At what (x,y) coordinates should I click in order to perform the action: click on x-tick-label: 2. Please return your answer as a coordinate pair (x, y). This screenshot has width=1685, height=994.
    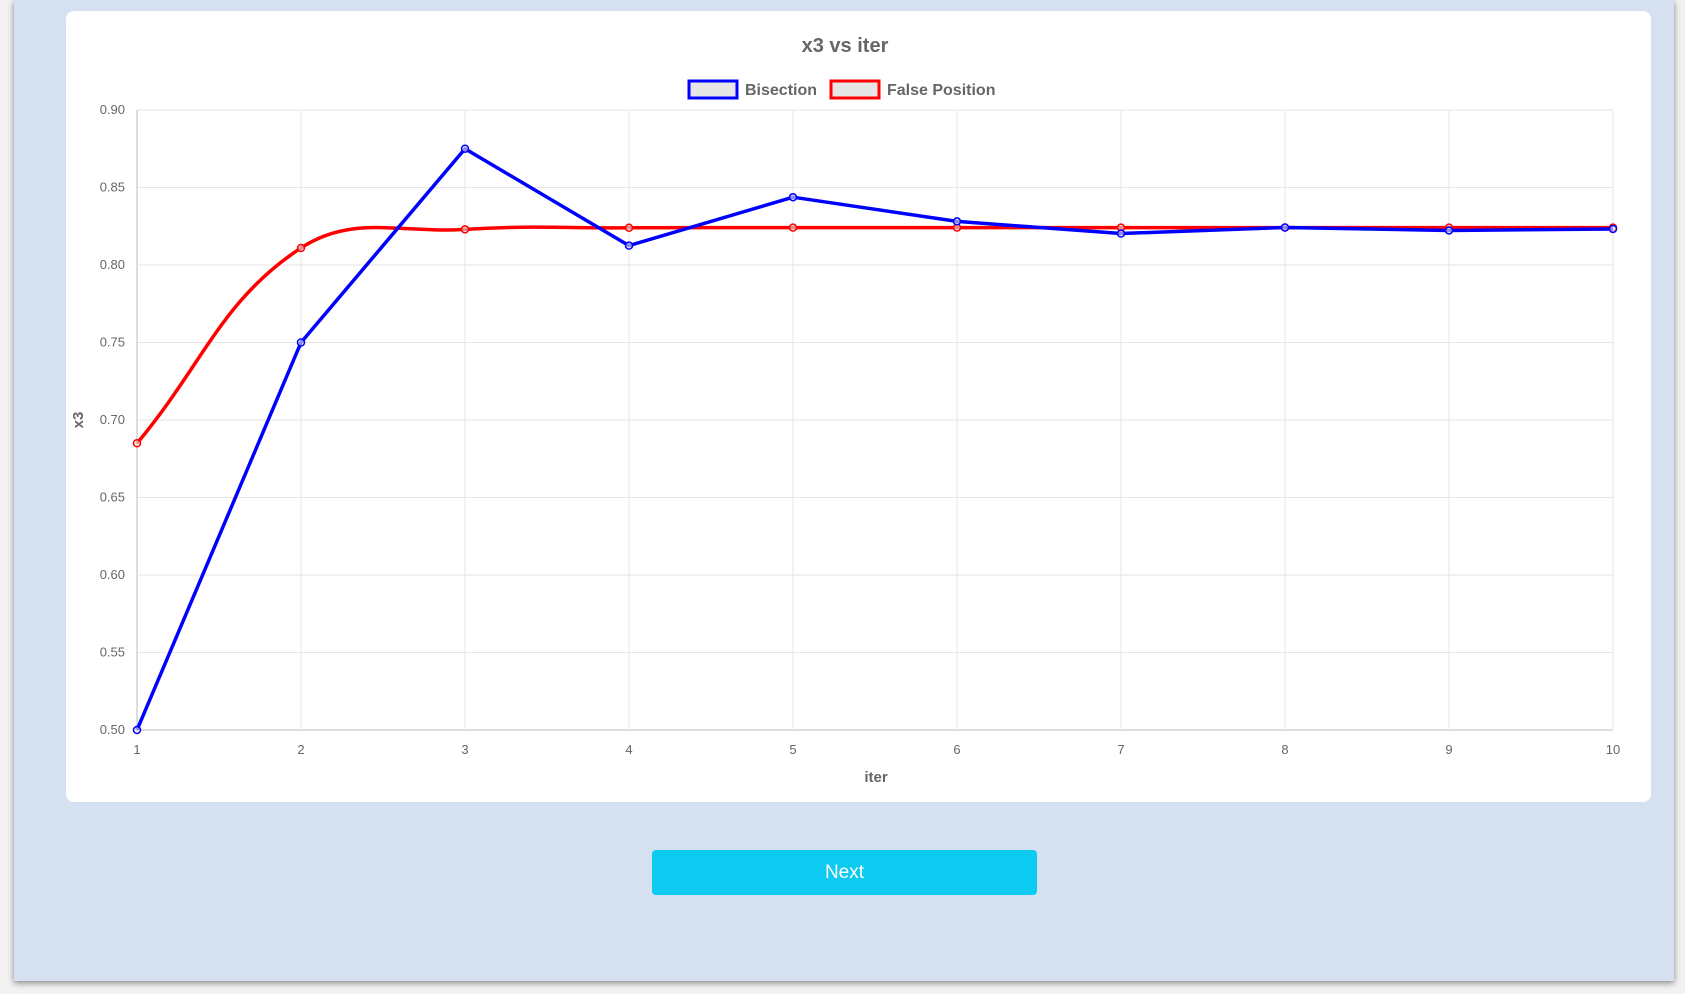
    Looking at the image, I should click on (300, 749).